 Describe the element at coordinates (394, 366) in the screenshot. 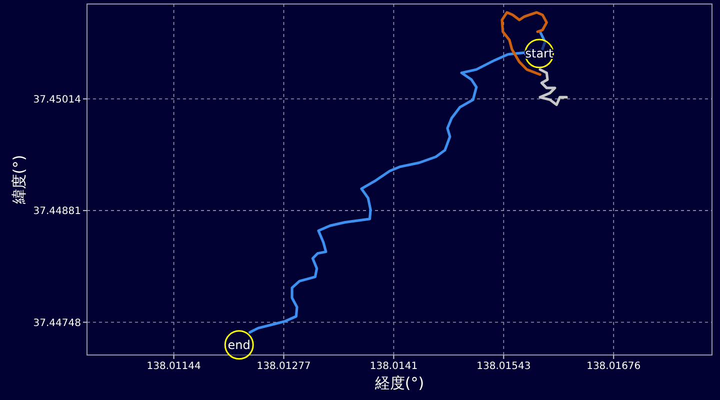

I see `x-tick-label: 138.0141` at that location.